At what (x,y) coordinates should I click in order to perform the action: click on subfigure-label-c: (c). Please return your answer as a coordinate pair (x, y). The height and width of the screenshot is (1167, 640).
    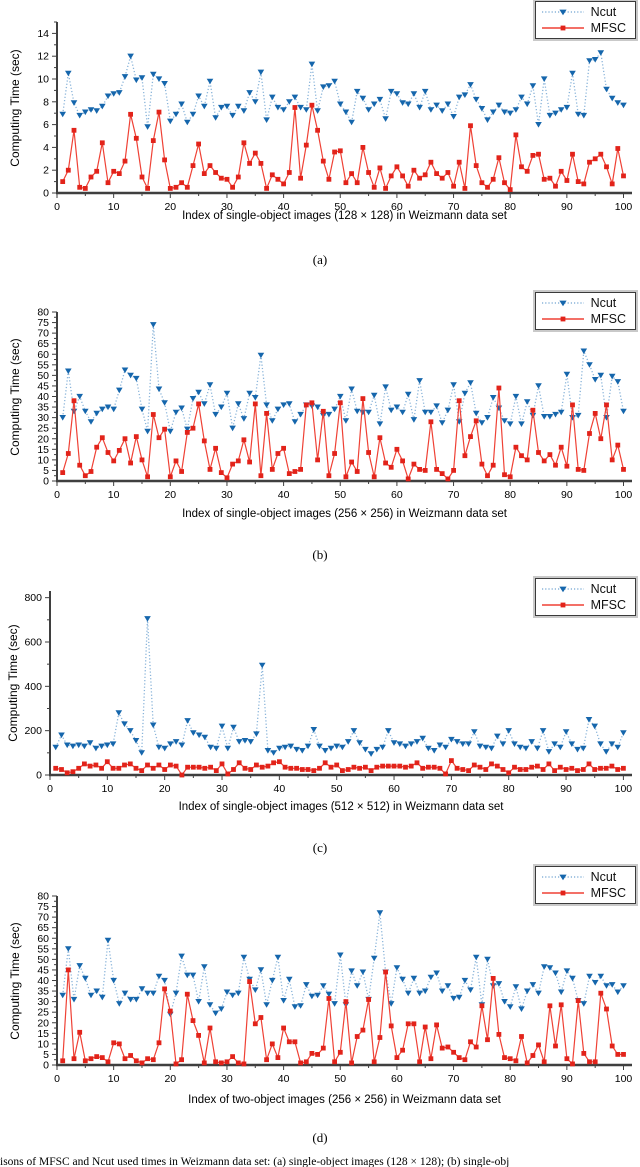
    Looking at the image, I should click on (320, 847).